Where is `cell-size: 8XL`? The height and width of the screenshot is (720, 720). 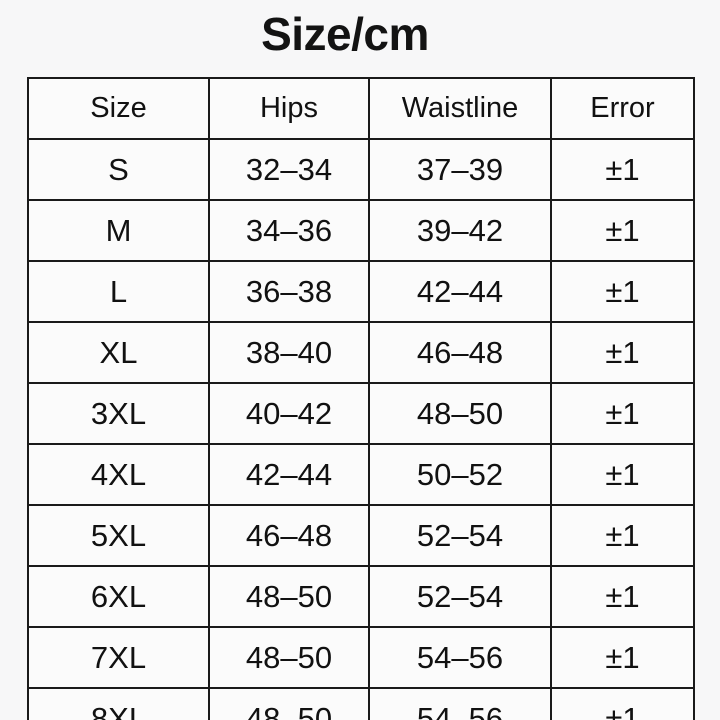
cell-size: 8XL is located at coordinates (118, 703).